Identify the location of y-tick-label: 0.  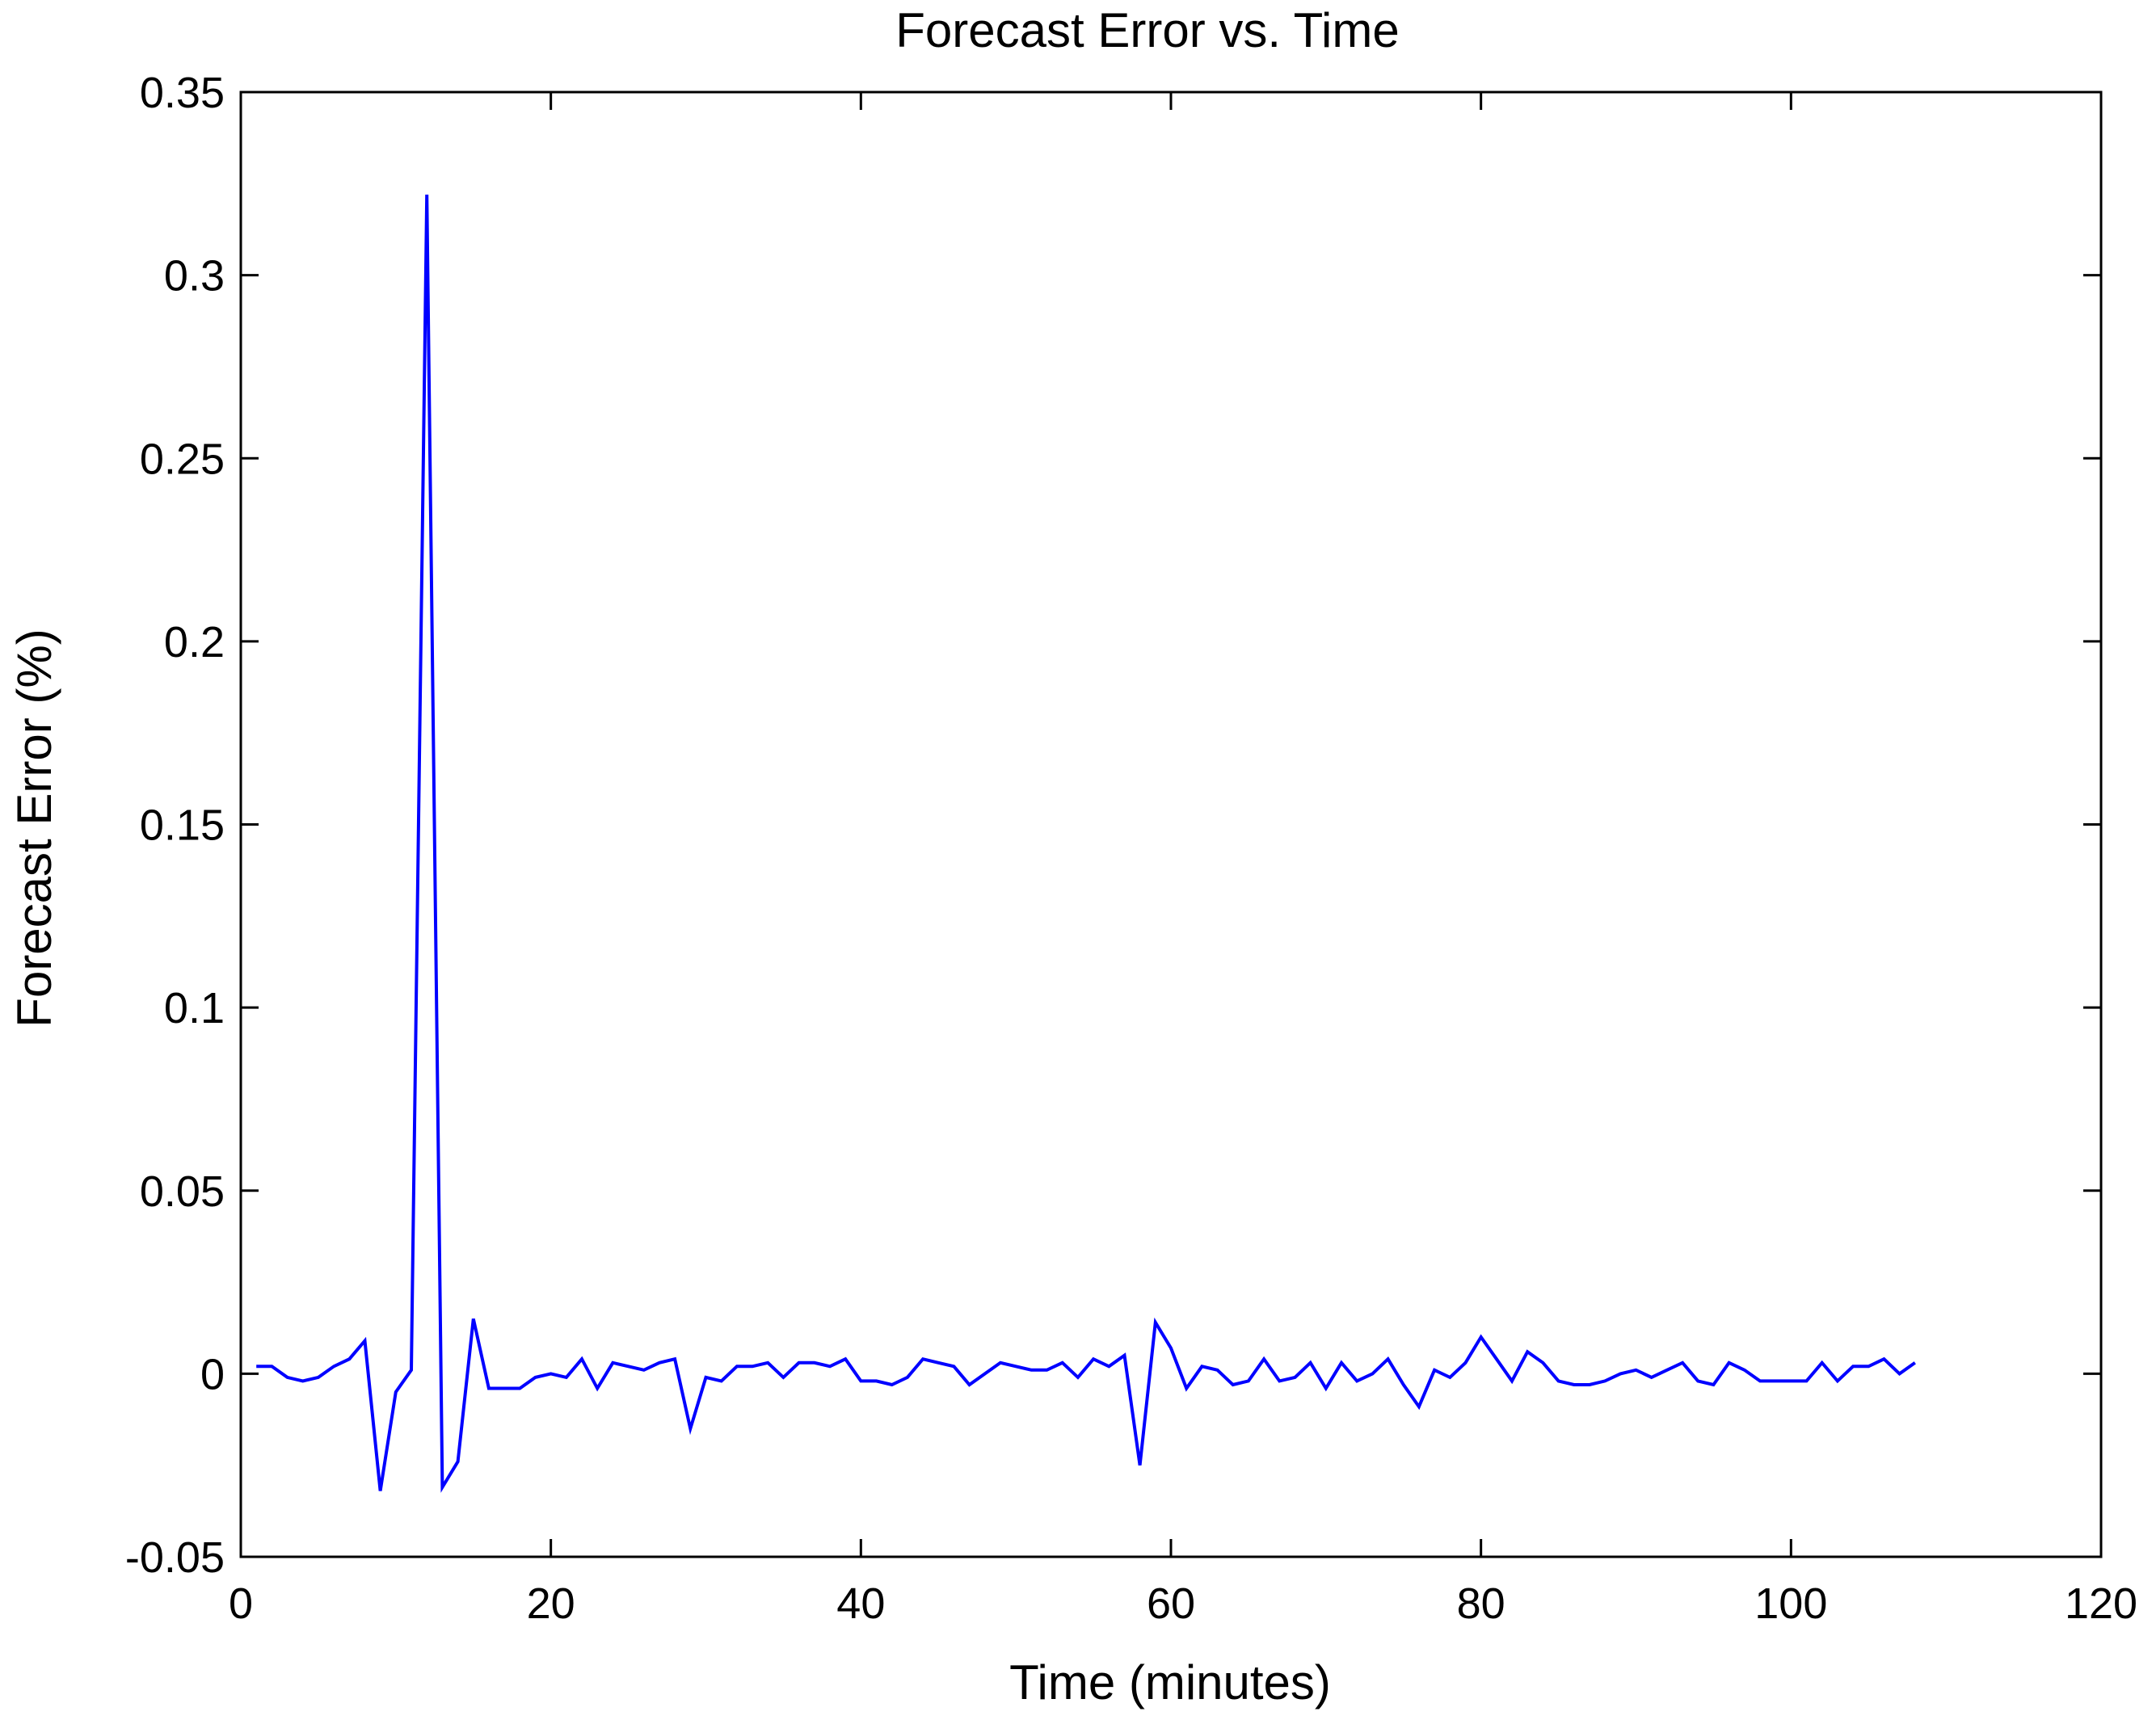
(212, 1374).